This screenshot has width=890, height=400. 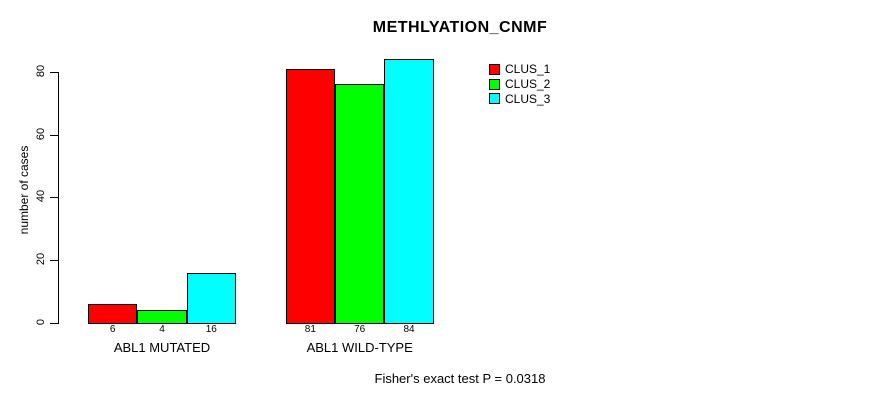 I want to click on bar-clus_3-mutated, so click(x=211, y=298).